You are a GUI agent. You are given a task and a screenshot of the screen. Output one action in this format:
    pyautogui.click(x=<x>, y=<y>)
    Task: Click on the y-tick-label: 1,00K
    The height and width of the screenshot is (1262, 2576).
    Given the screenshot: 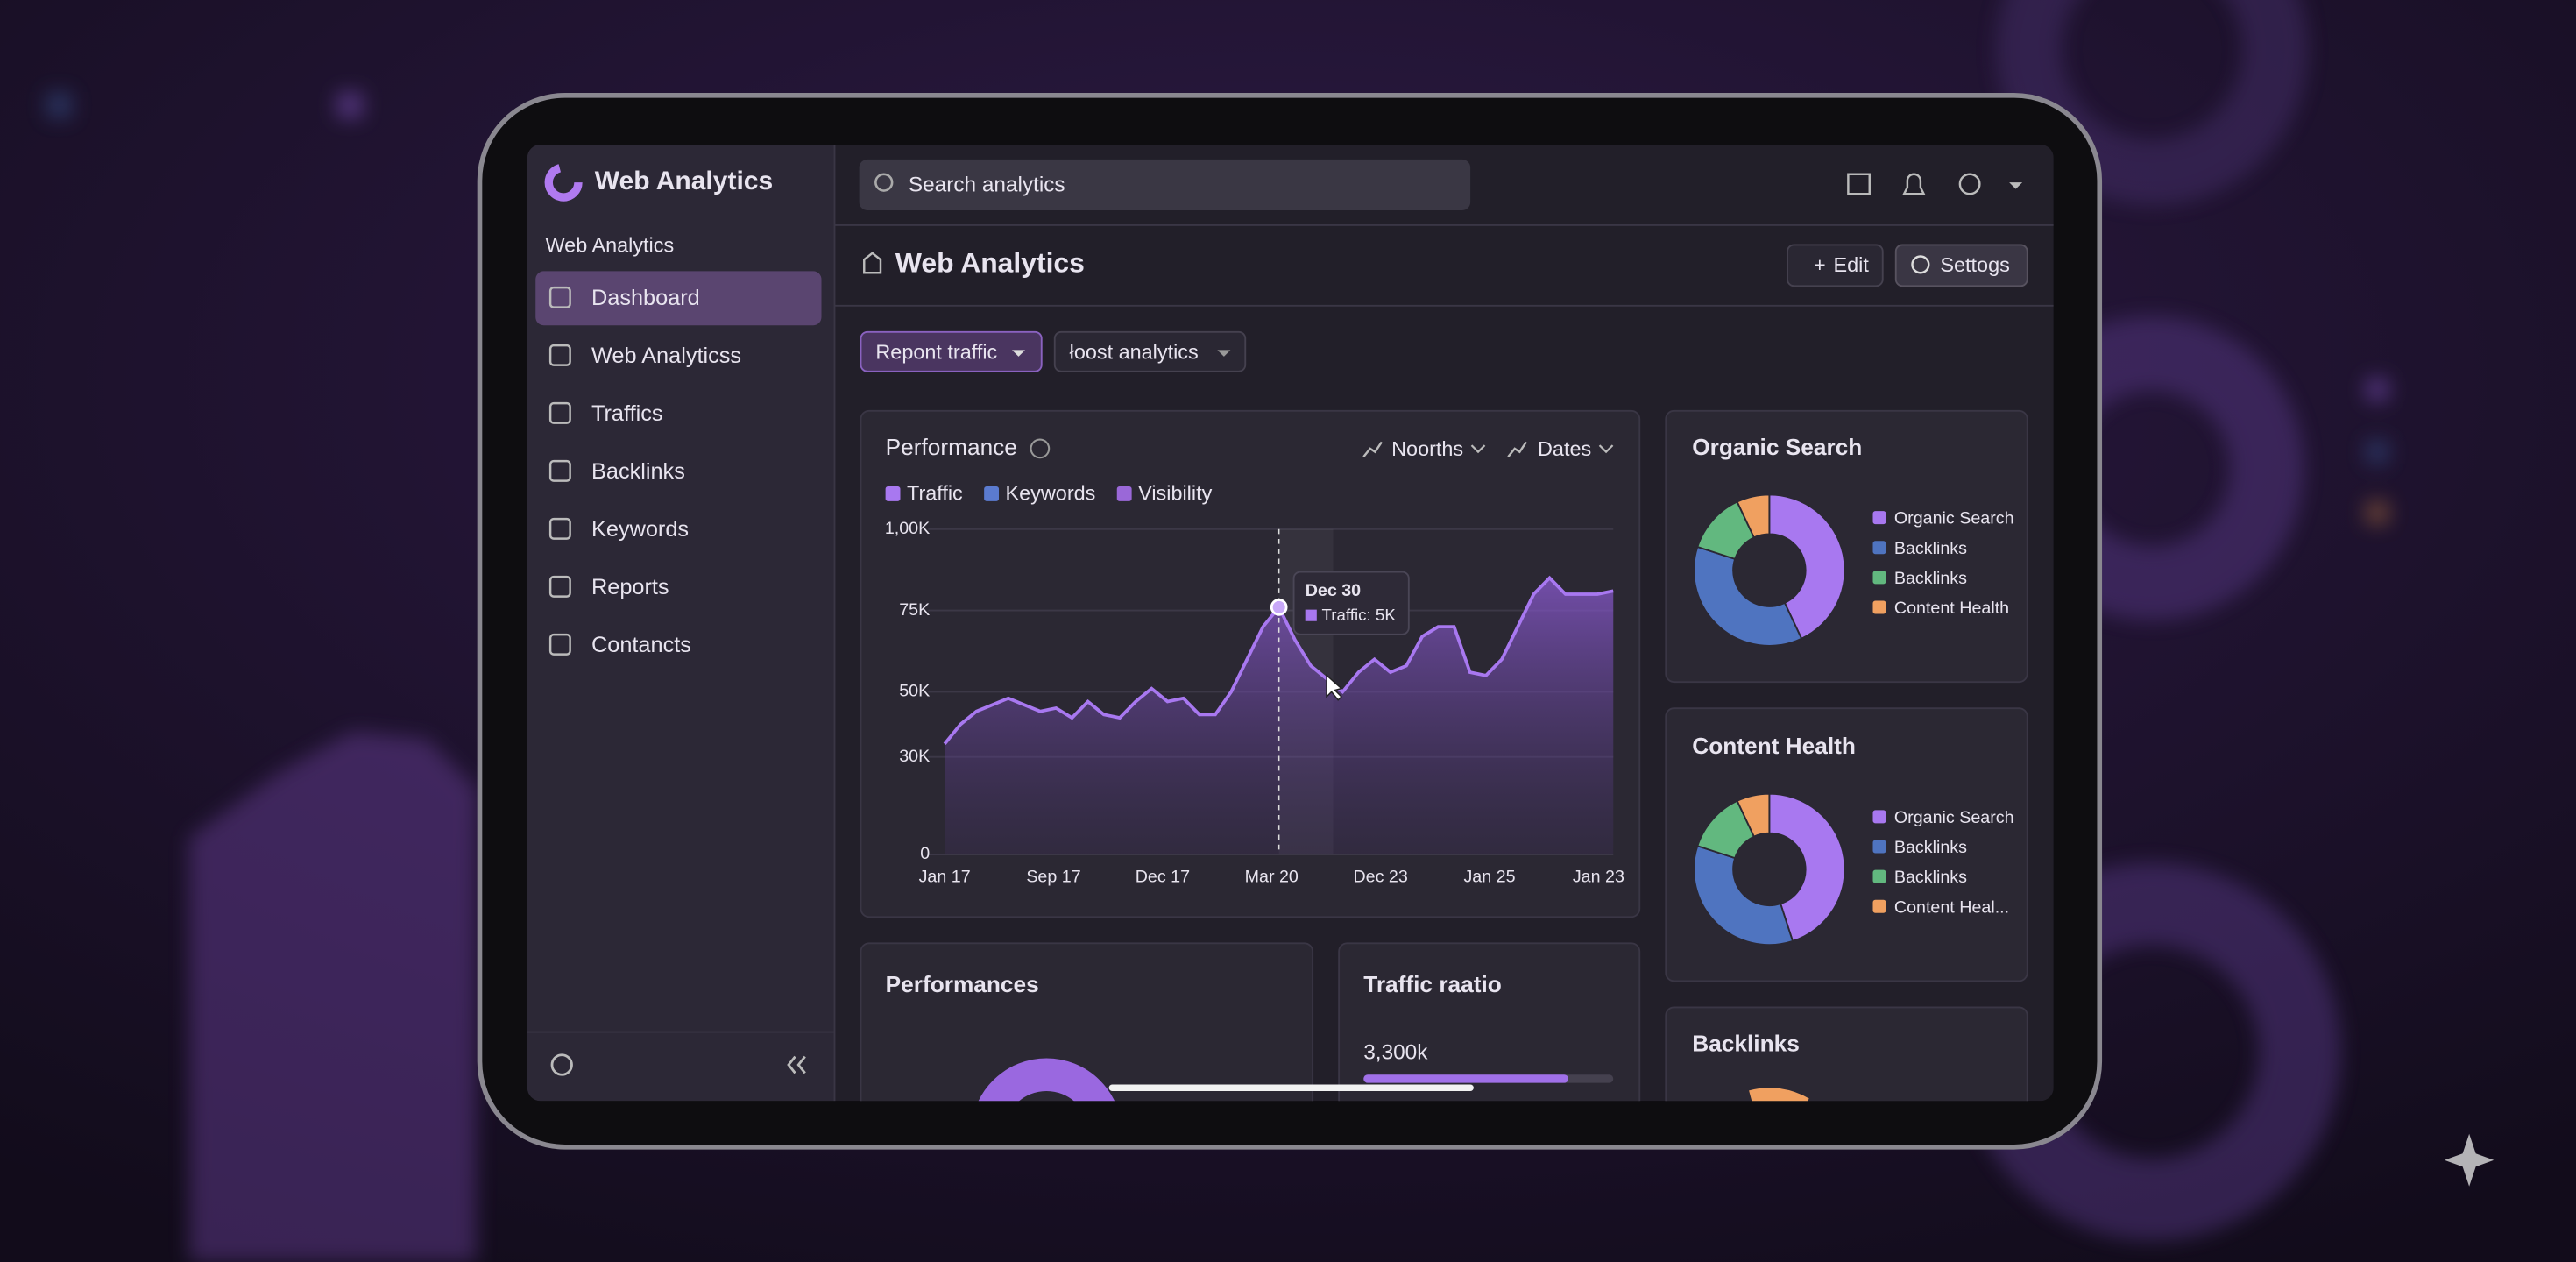 What is the action you would take?
    pyautogui.click(x=907, y=528)
    